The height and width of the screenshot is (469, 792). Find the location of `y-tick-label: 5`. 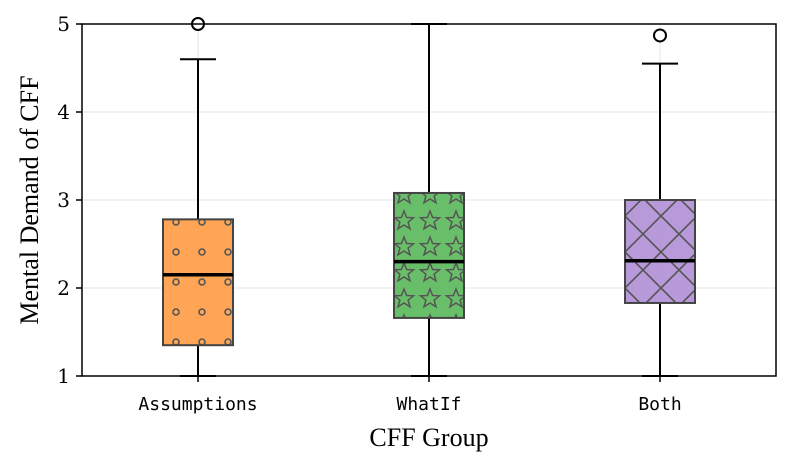

y-tick-label: 5 is located at coordinates (63, 24).